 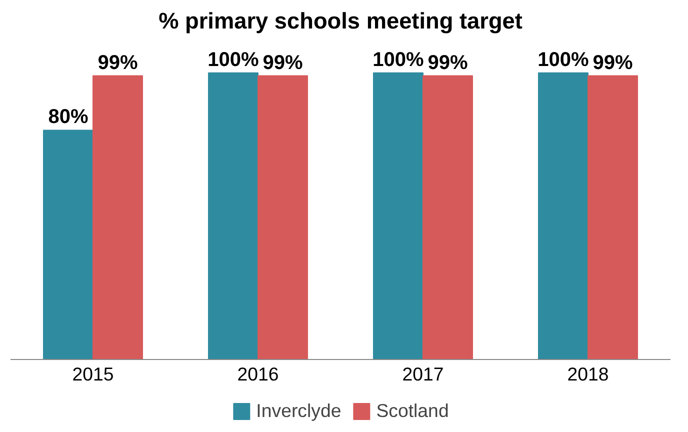 What do you see at coordinates (412, 411) in the screenshot?
I see `legend-label: Scotland` at bounding box center [412, 411].